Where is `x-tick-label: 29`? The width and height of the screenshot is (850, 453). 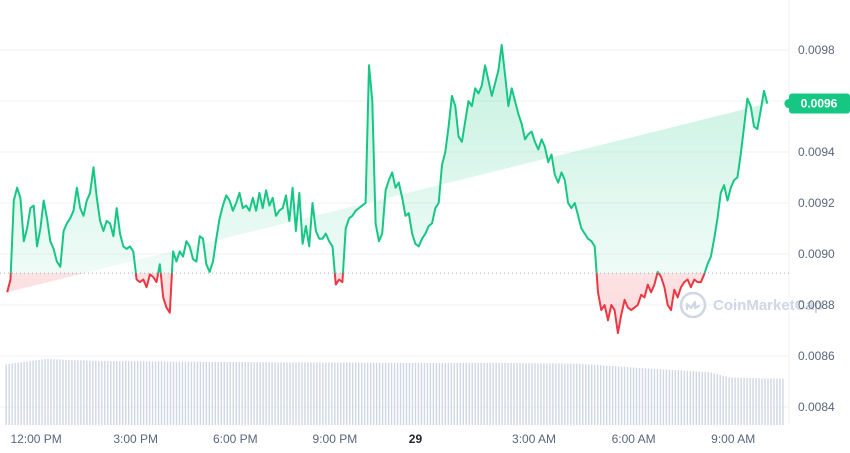
x-tick-label: 29 is located at coordinates (416, 439).